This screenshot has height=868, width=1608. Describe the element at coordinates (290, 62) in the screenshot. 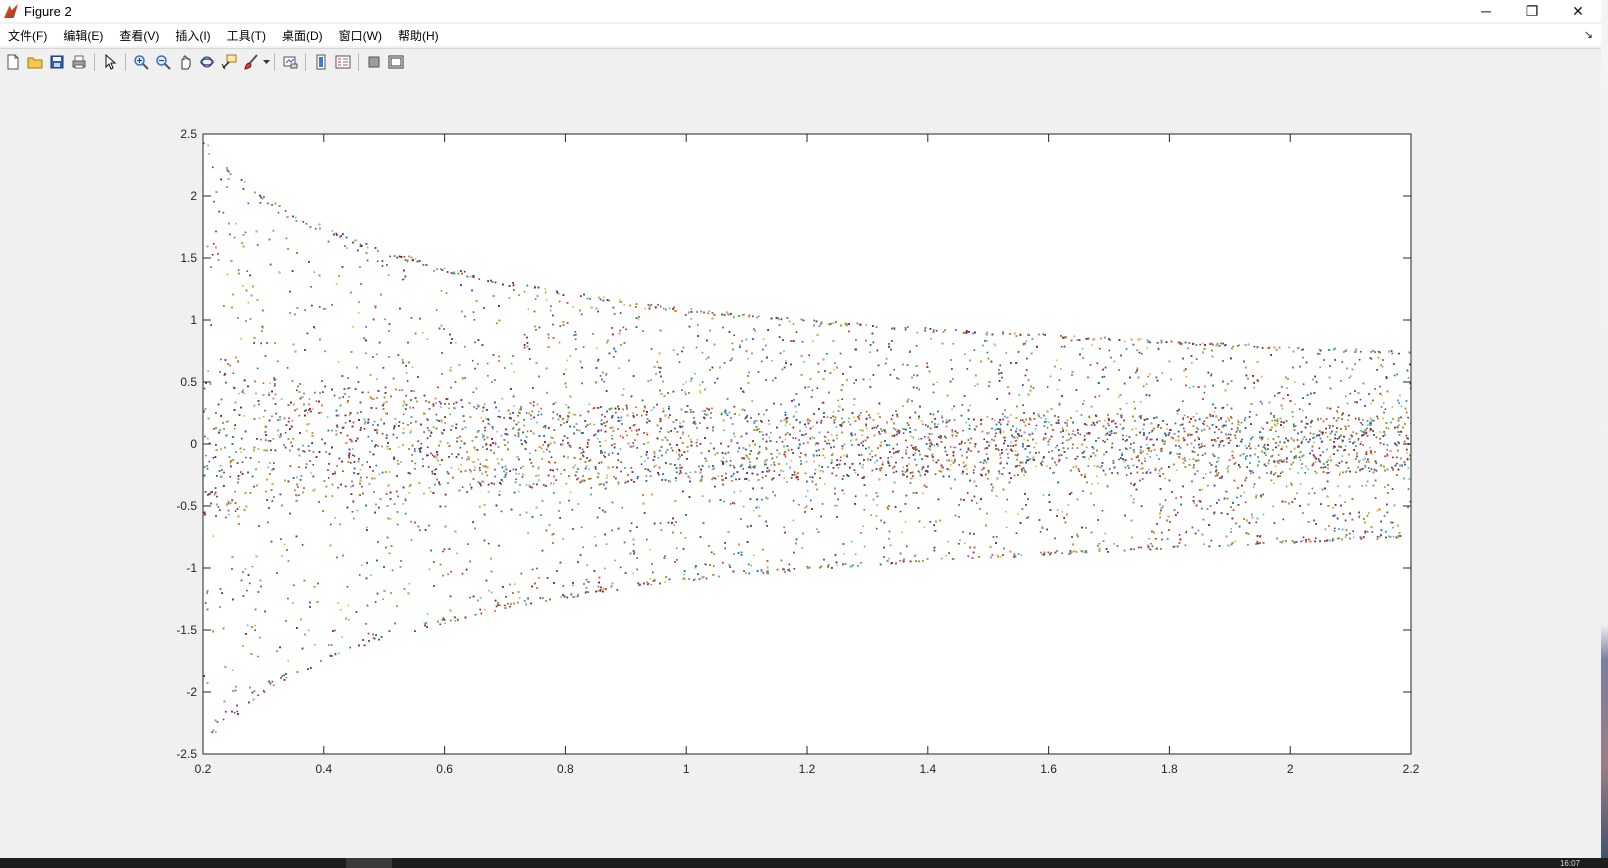

I see `link-plot-icon` at that location.